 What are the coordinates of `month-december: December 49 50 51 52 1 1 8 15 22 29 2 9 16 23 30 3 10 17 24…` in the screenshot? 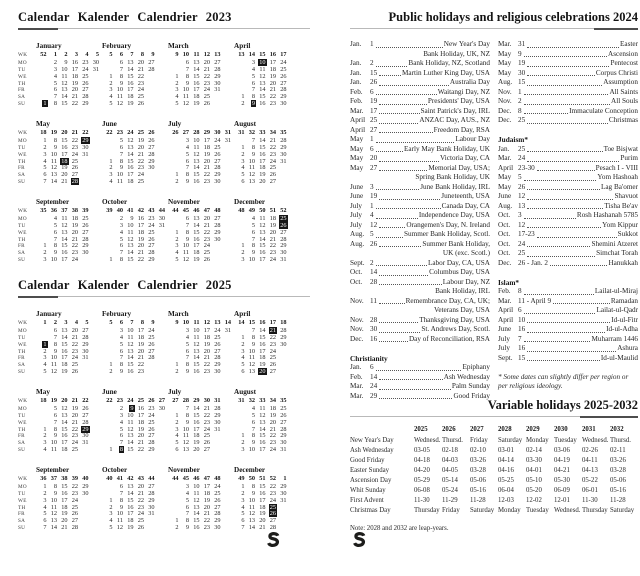 It's located at (267, 499).